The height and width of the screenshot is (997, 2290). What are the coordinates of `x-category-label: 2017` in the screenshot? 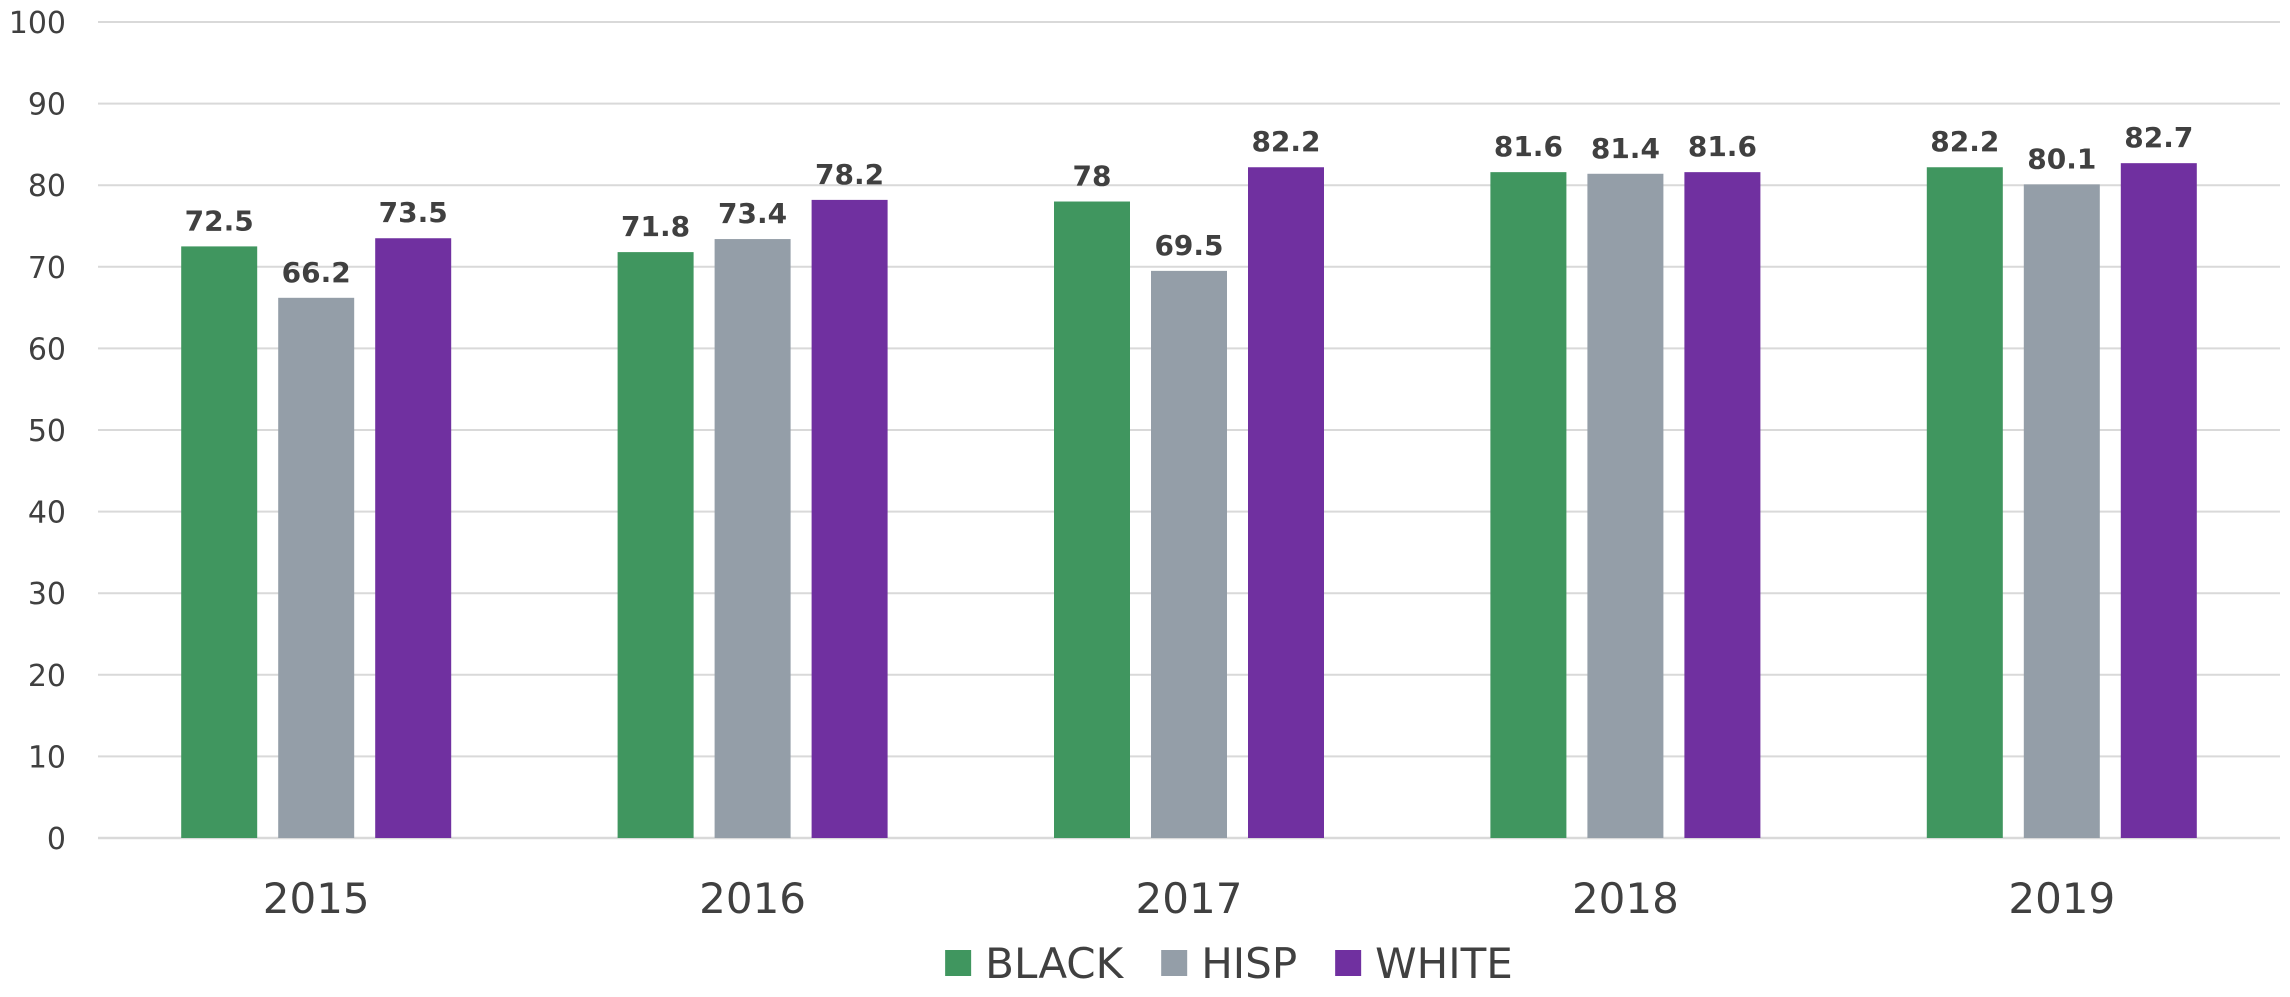 It's located at (1189, 898).